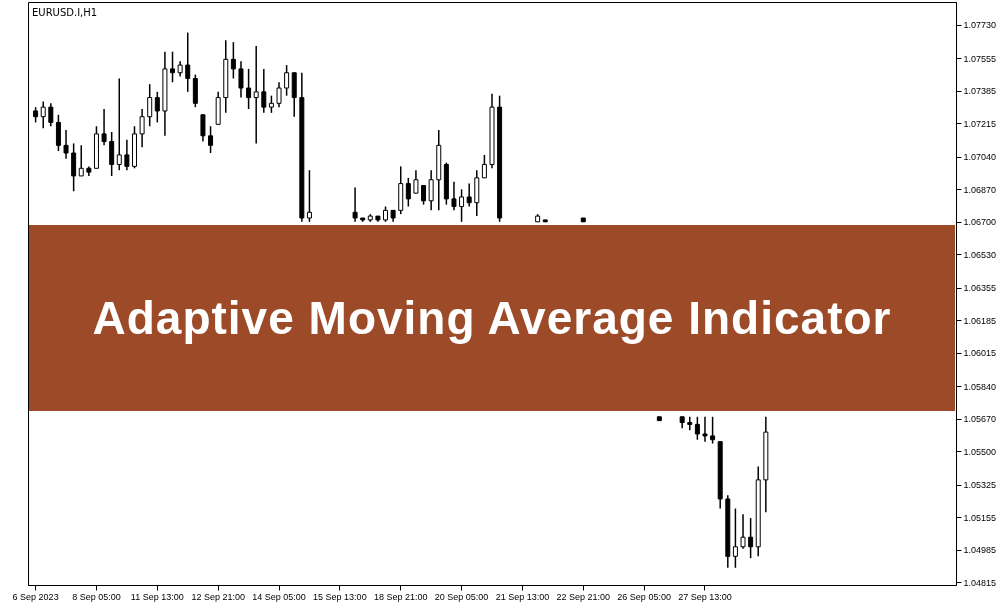  Describe the element at coordinates (980, 485) in the screenshot. I see `y-tick-label: 1.05325` at that location.